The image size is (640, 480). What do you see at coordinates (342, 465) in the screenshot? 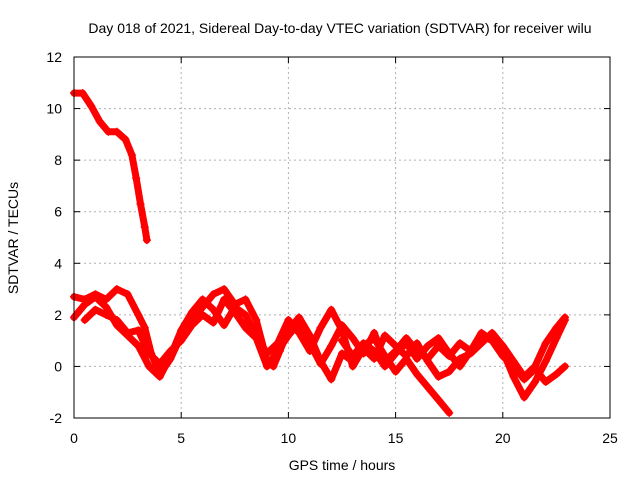
I see `x-axis-label: GPS time / hours` at bounding box center [342, 465].